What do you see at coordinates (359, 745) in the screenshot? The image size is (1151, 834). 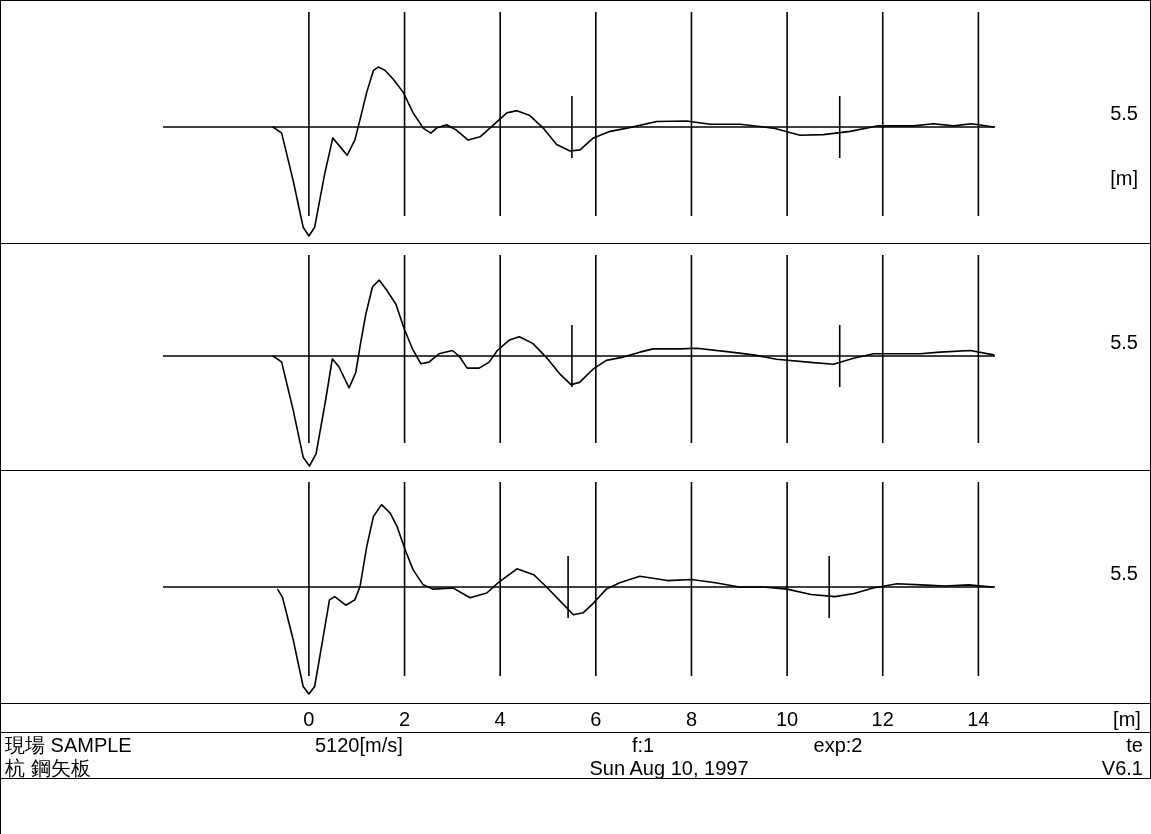 I see `text: 5120[m/s]` at bounding box center [359, 745].